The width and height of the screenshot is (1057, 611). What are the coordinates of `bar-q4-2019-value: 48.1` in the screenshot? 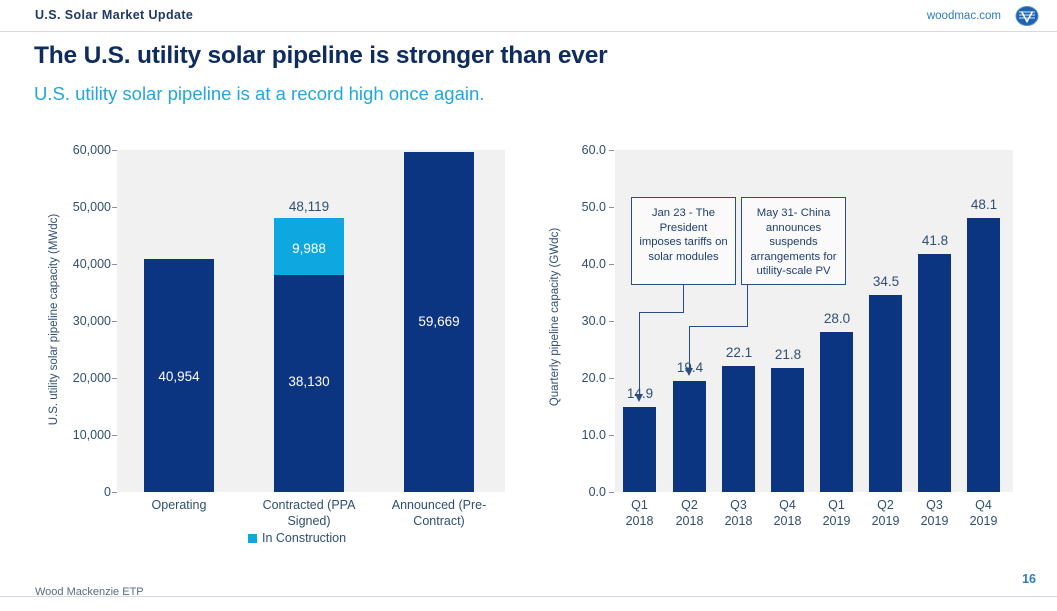 It's located at (984, 204).